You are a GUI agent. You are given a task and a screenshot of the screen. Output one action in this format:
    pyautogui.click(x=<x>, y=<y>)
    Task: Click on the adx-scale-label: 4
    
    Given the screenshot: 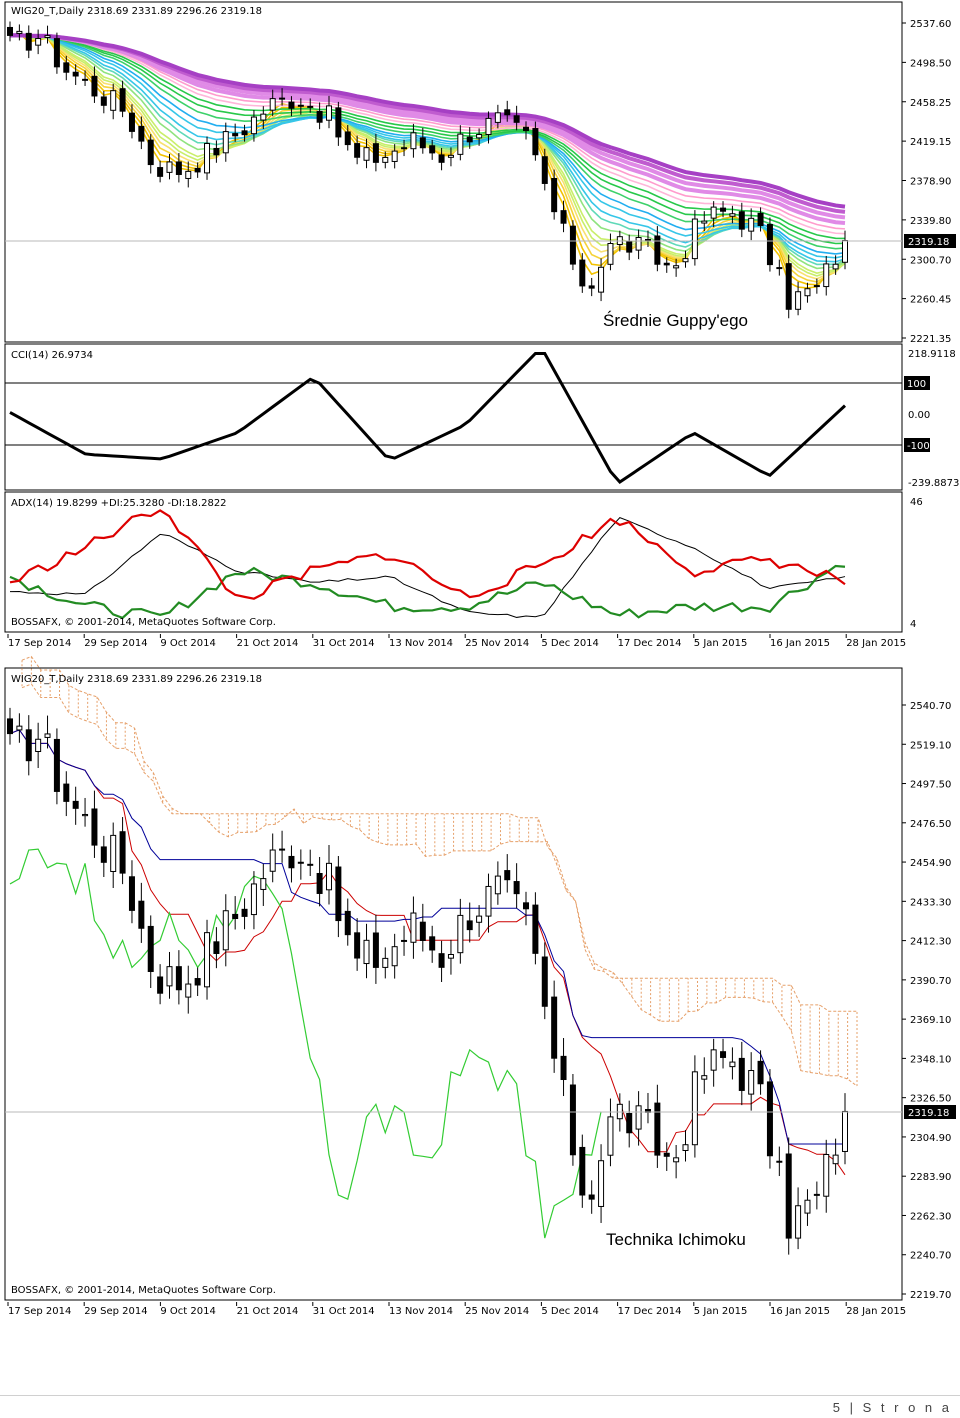 What is the action you would take?
    pyautogui.click(x=913, y=624)
    